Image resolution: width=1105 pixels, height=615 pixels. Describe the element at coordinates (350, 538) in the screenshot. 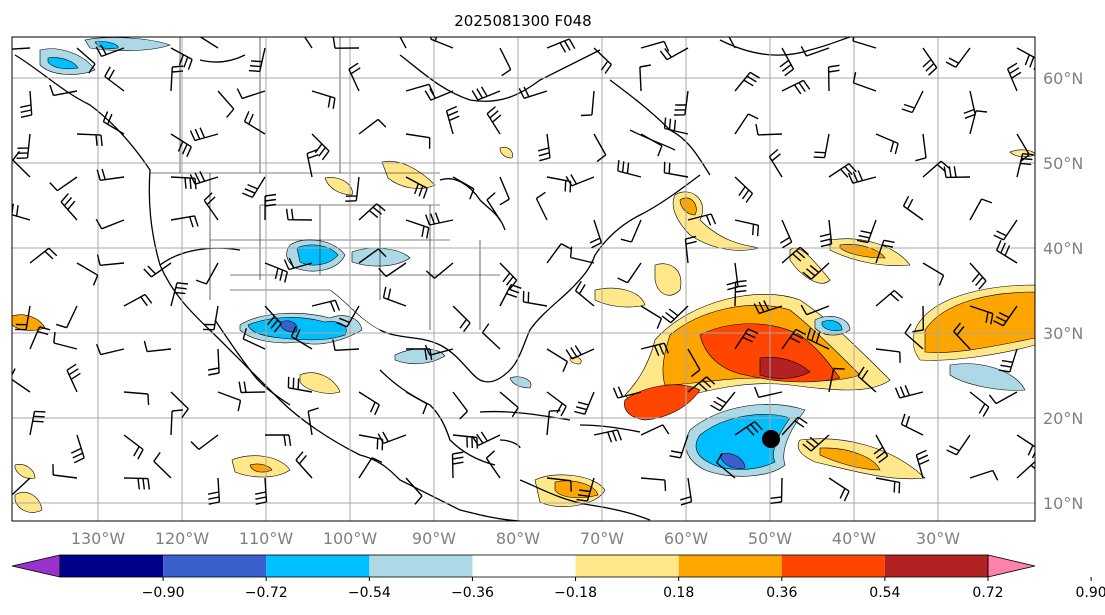

I see `lon-label: 100°W` at that location.